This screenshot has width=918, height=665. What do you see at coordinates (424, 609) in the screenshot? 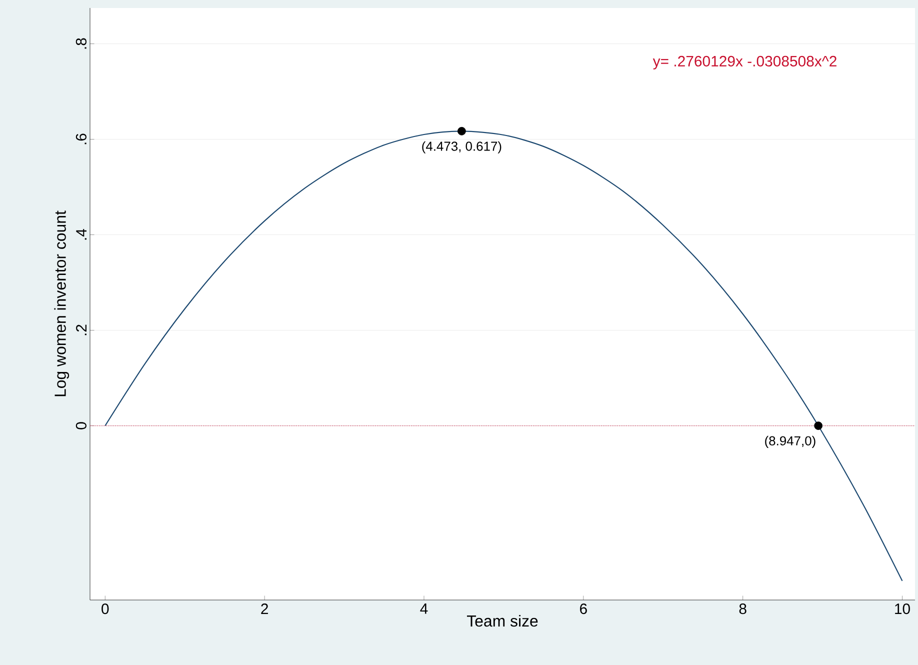
I see `x-tick-label: 4` at bounding box center [424, 609].